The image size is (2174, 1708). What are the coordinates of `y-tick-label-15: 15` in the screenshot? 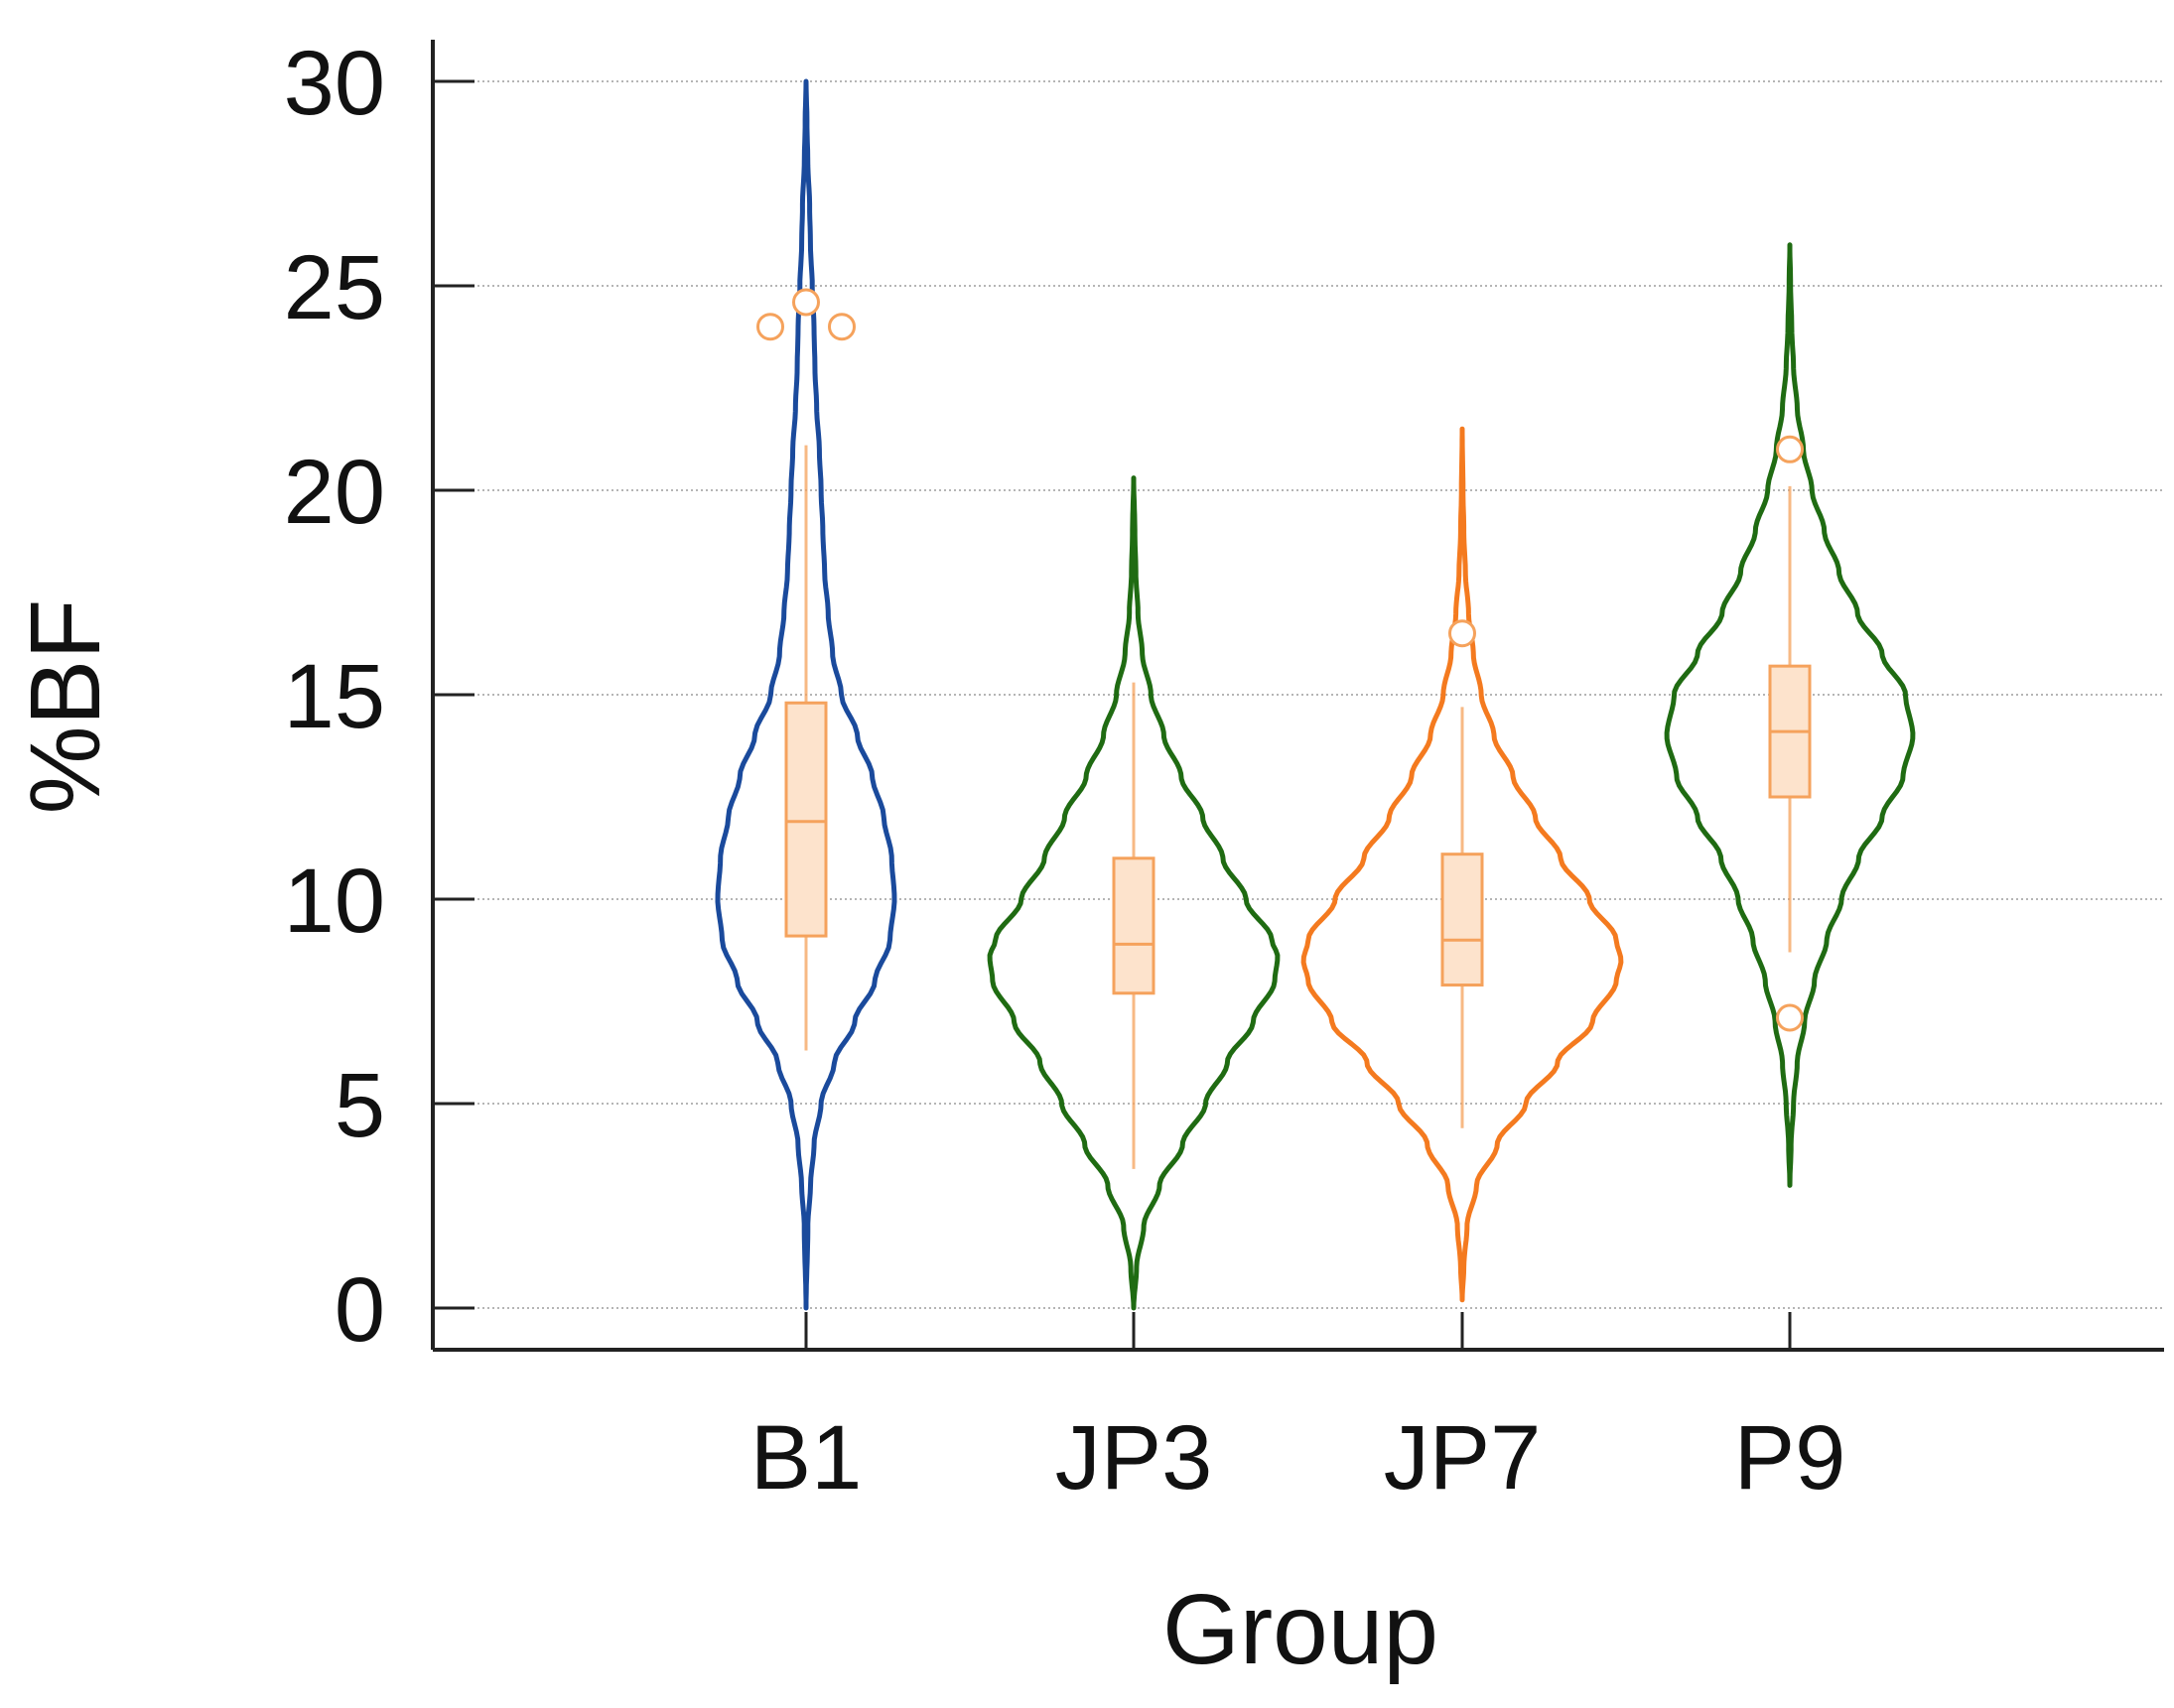 It's located at (334, 697).